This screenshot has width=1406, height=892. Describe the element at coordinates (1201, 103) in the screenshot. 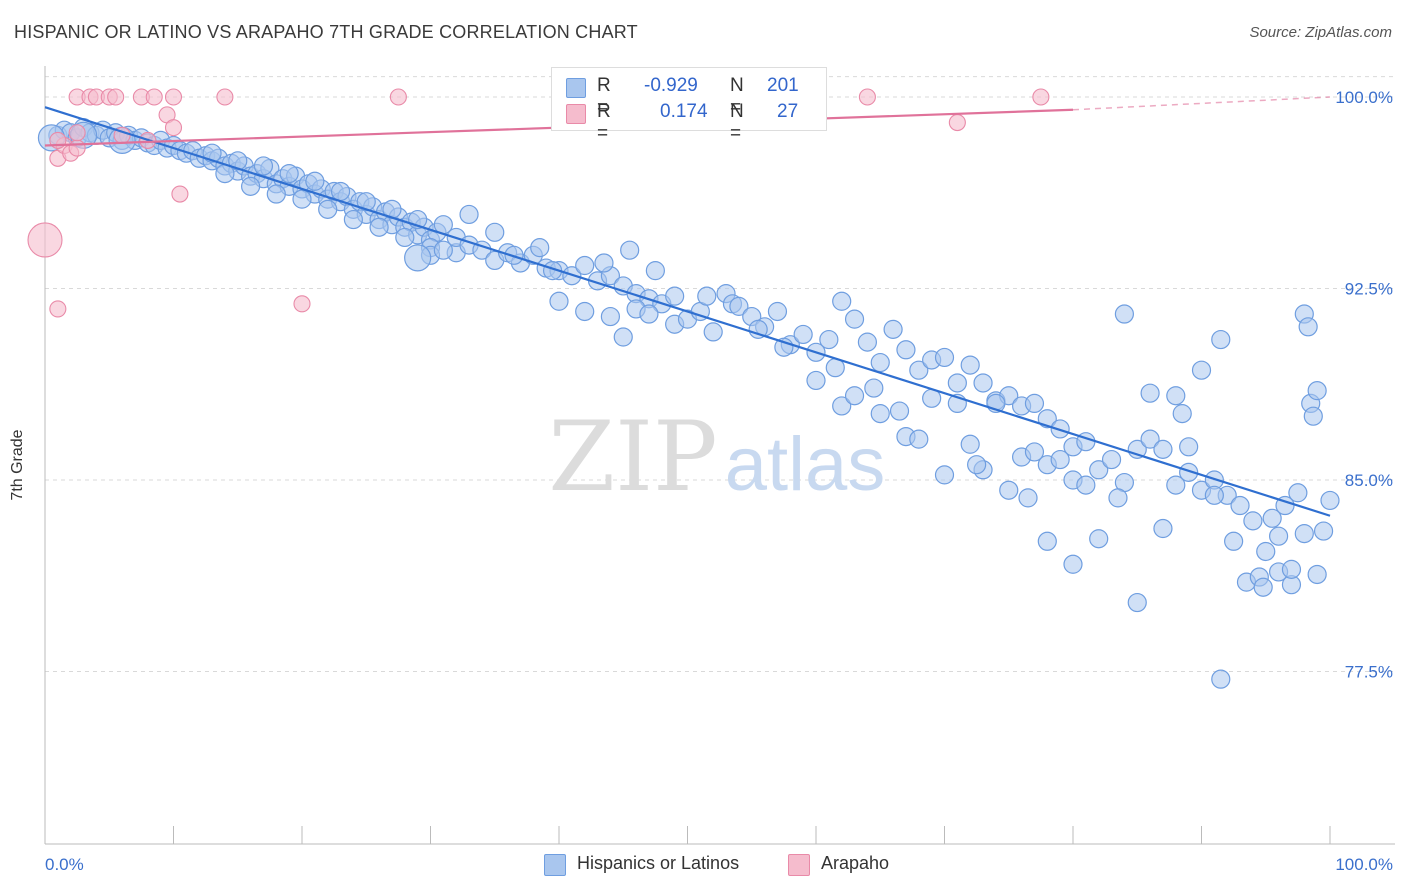

I see `trend-line-arapaho-extension` at that location.